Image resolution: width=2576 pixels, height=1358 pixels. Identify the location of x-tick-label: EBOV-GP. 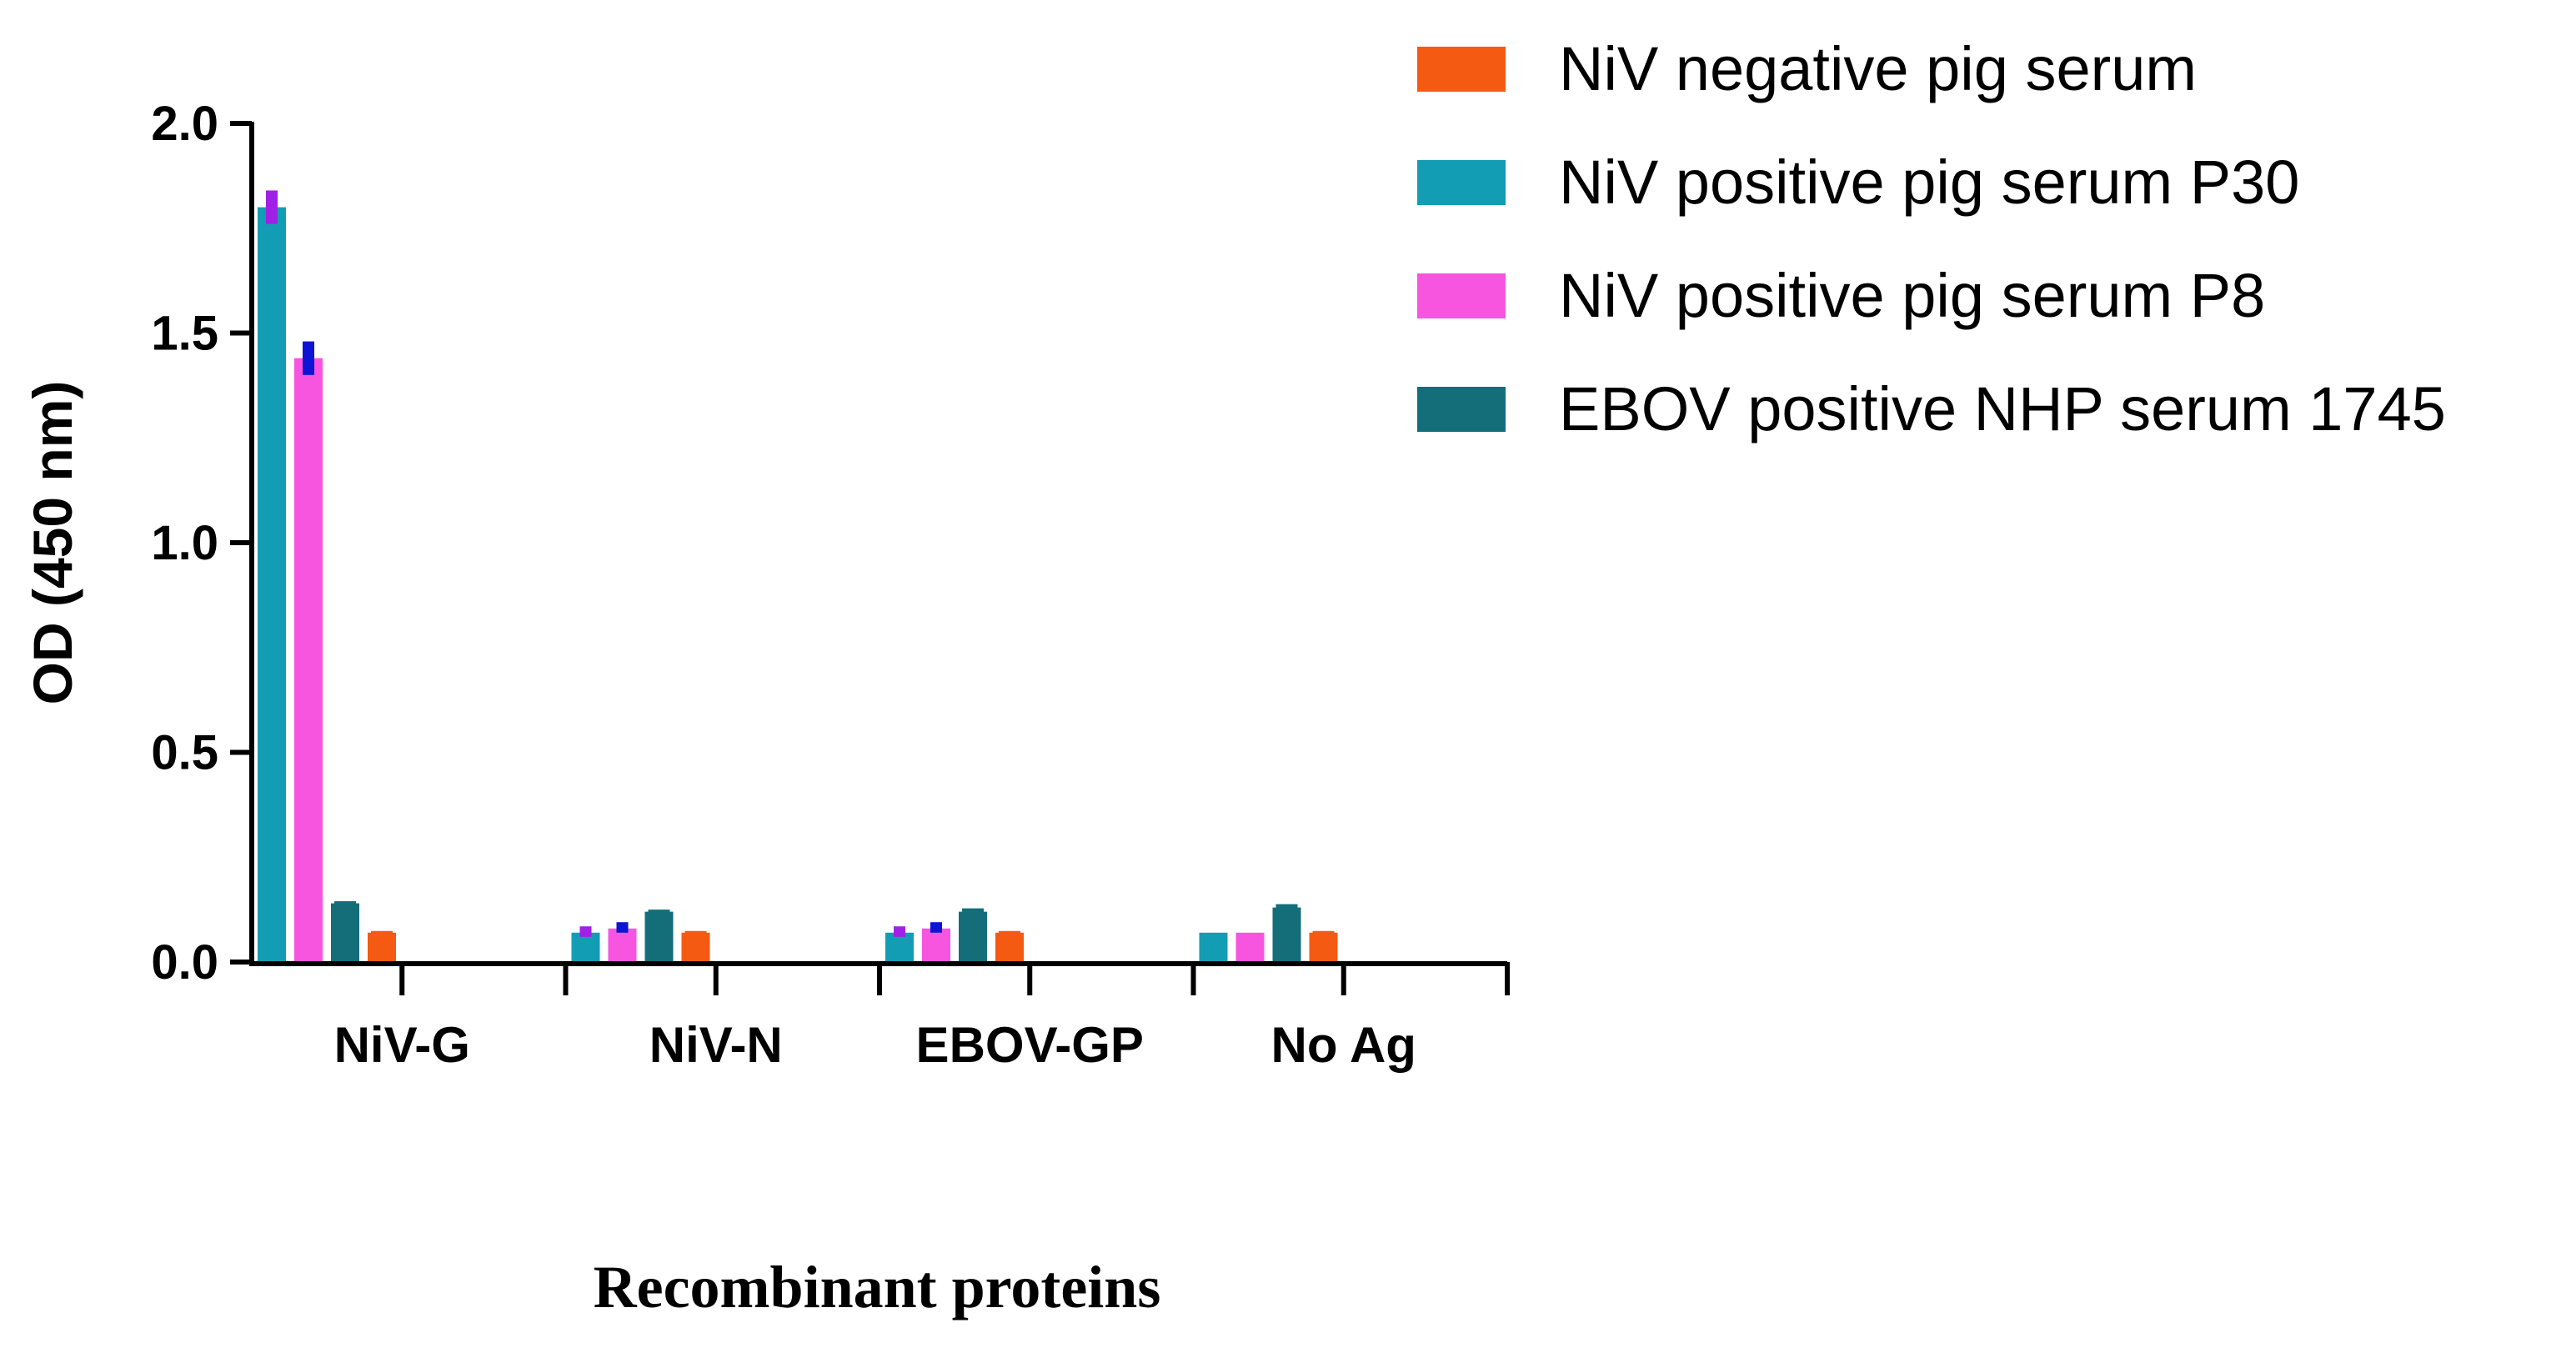
(1030, 1045).